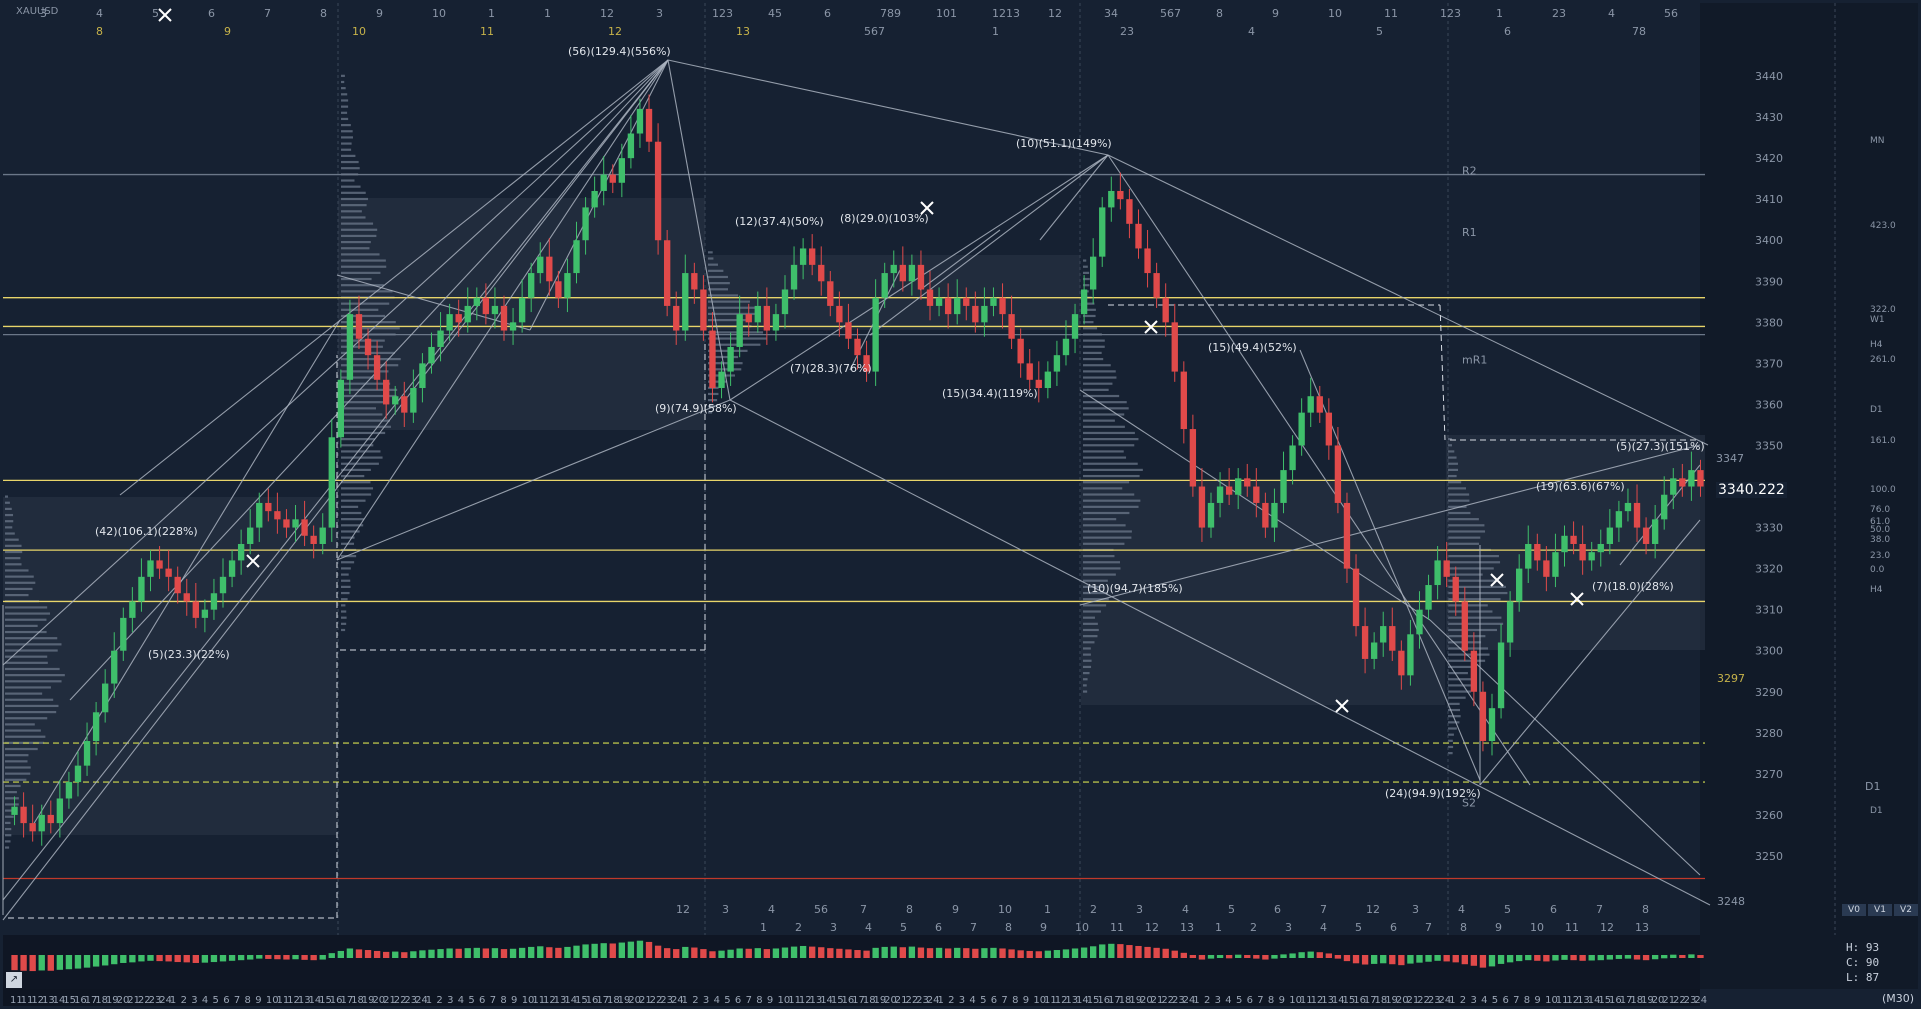  Describe the element at coordinates (1854, 910) in the screenshot. I see `v0-button: V0` at that location.